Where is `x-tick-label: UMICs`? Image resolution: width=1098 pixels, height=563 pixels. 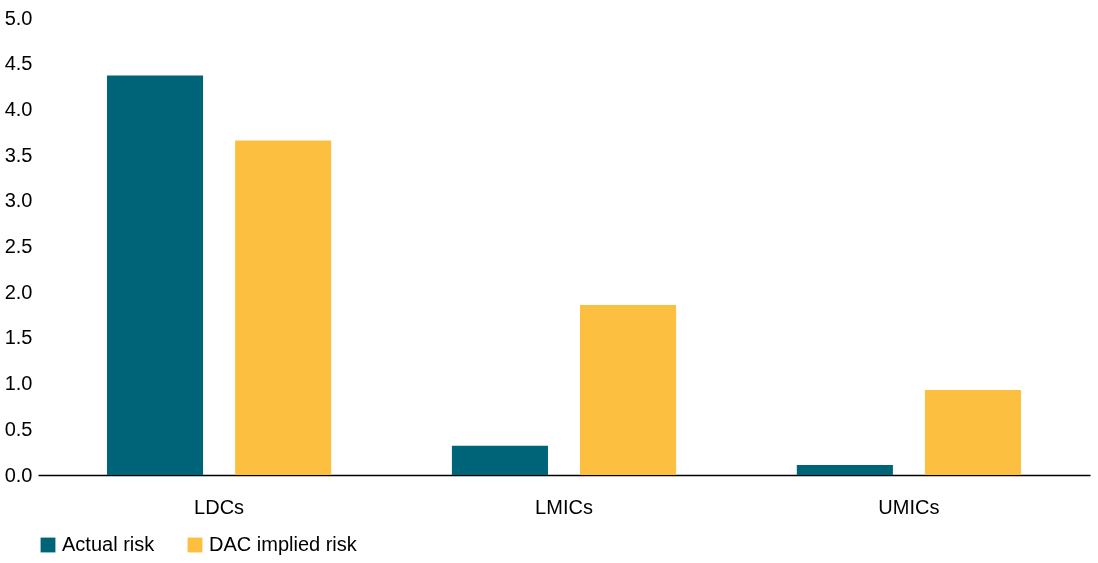
x-tick-label: UMICs is located at coordinates (909, 506).